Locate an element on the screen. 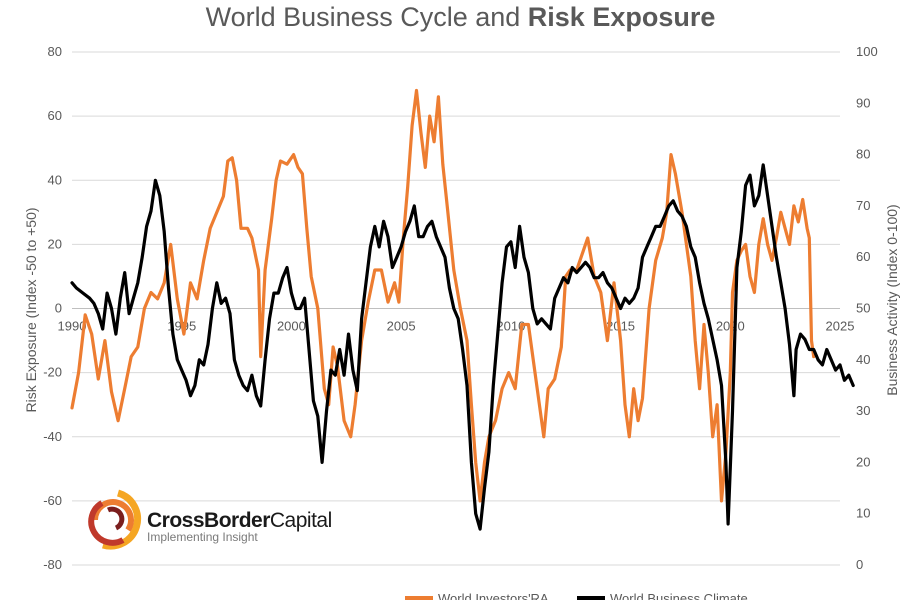 The height and width of the screenshot is (600, 921). logo-name: CrossBorderCapital is located at coordinates (239, 520).